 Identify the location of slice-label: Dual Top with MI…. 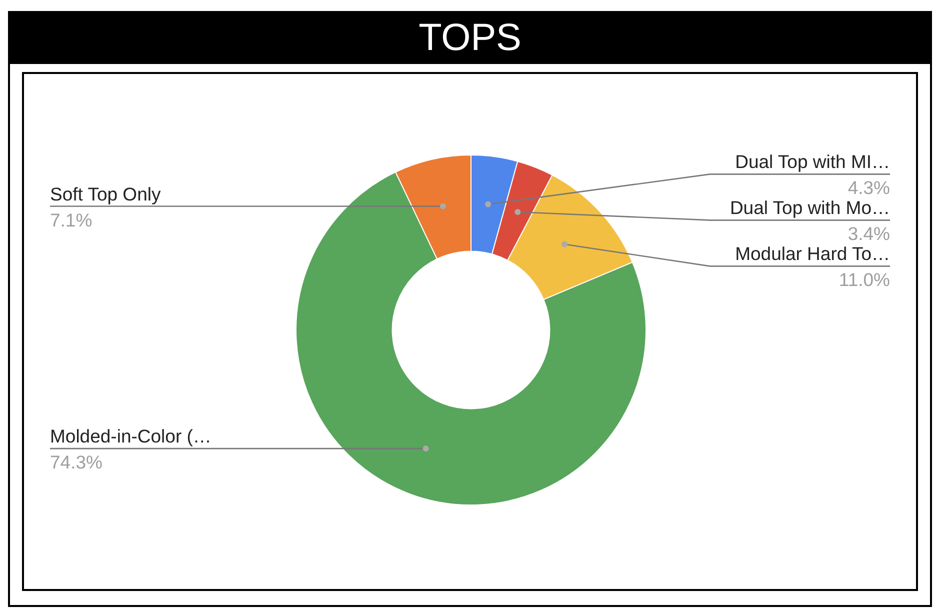
(812, 161).